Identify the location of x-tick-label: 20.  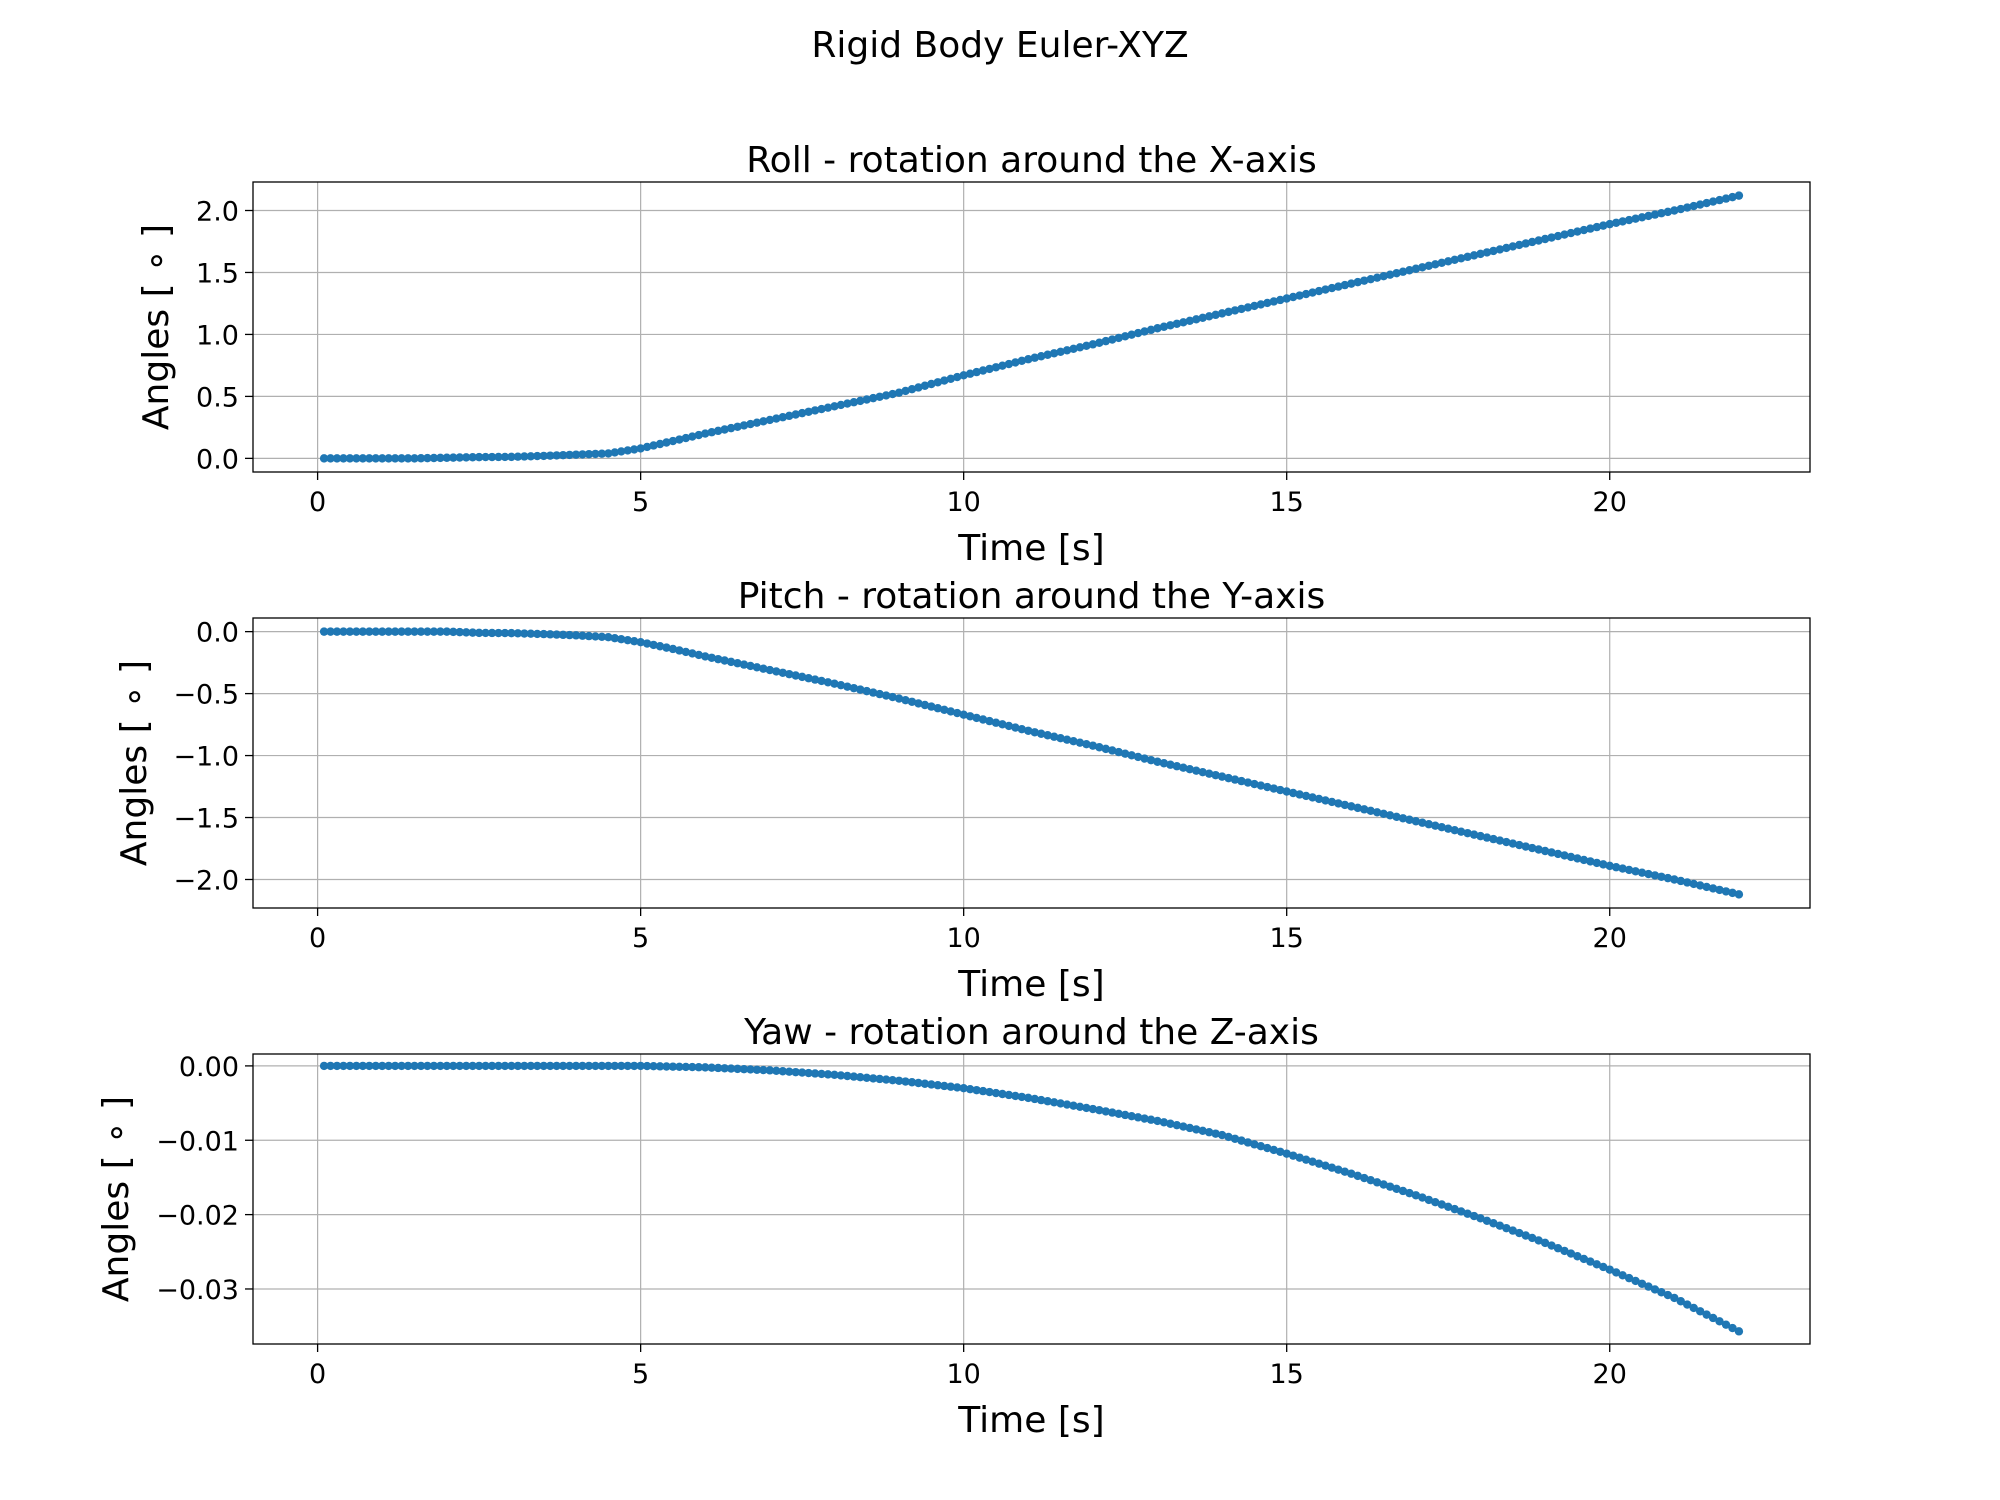
(1610, 938).